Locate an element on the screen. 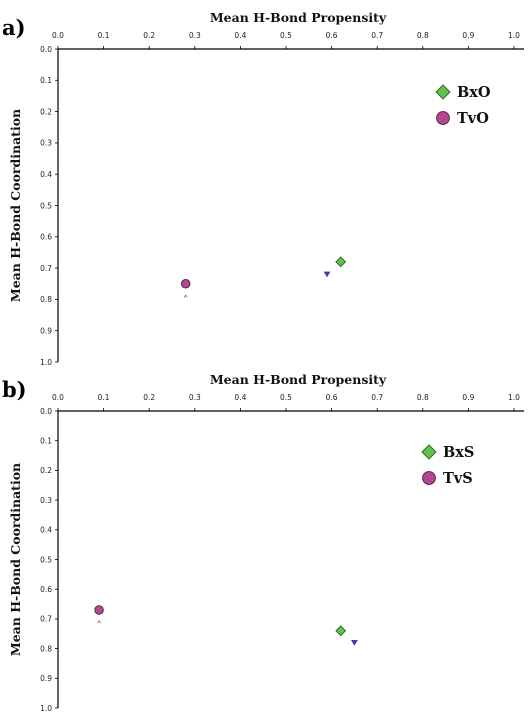  data-point-bxo is located at coordinates (341, 262).